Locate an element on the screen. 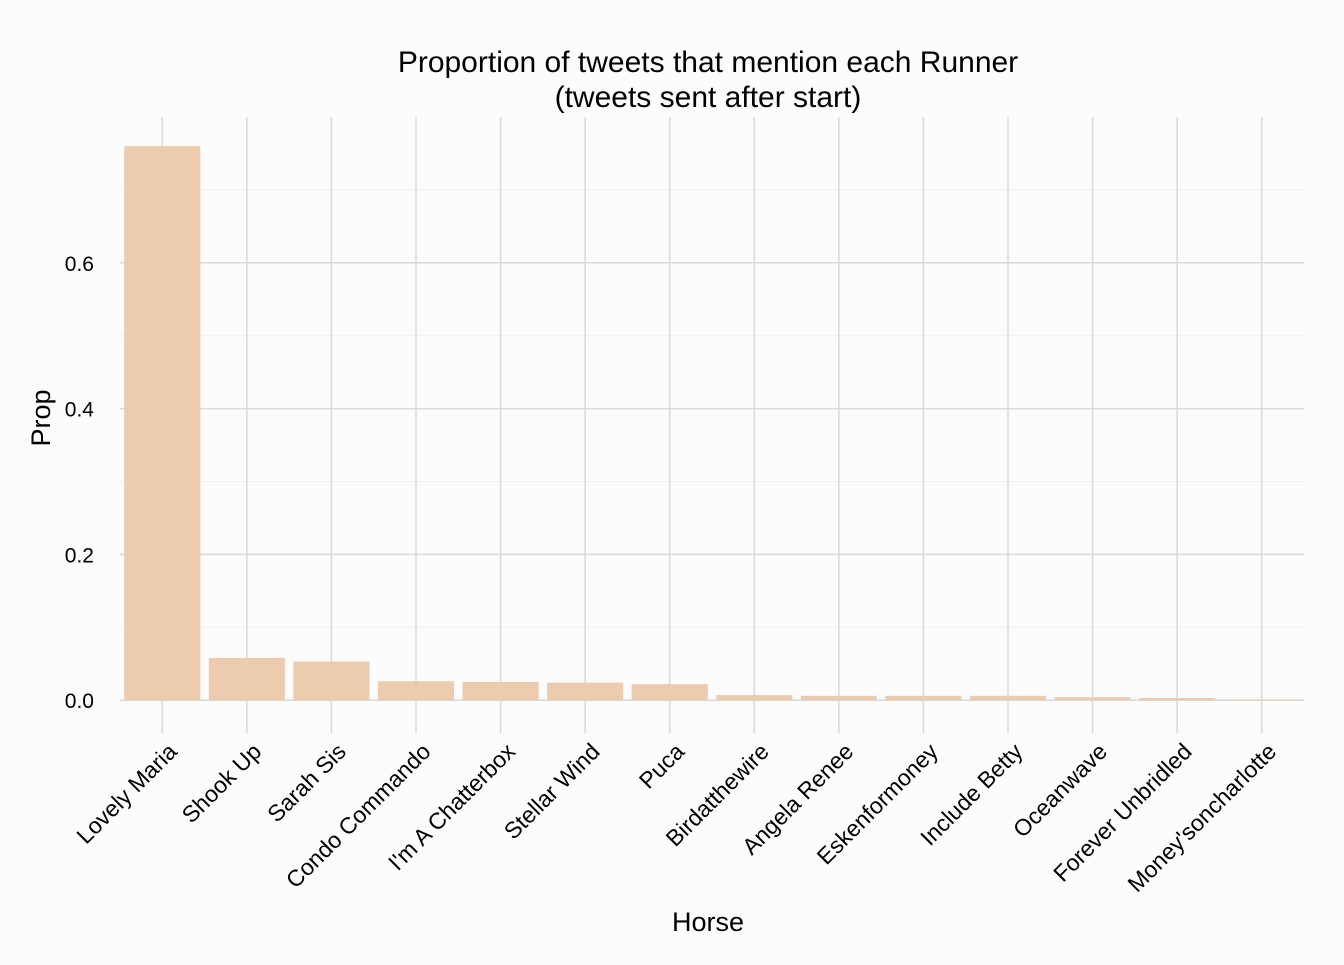 This screenshot has height=965, width=1344. y-tick-label: 0.2 is located at coordinates (79, 555).